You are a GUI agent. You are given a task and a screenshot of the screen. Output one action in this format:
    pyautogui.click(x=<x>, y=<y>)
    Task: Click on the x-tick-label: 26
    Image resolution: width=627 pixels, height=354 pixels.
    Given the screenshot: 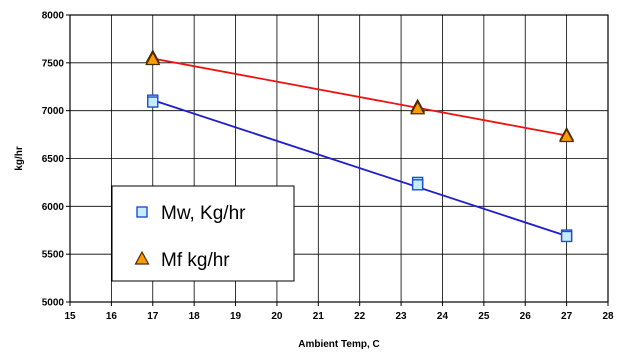 What is the action you would take?
    pyautogui.click(x=526, y=316)
    